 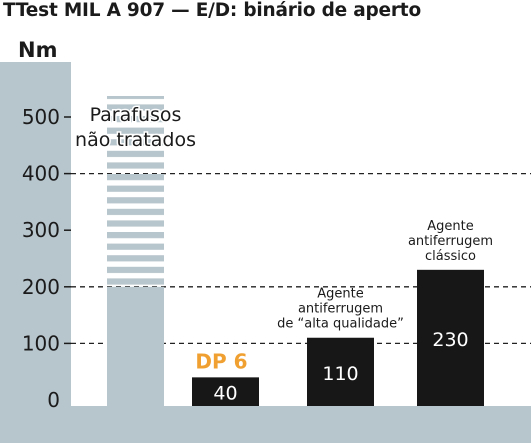 I want to click on bar-category-label: Parafusos, so click(x=136, y=115).